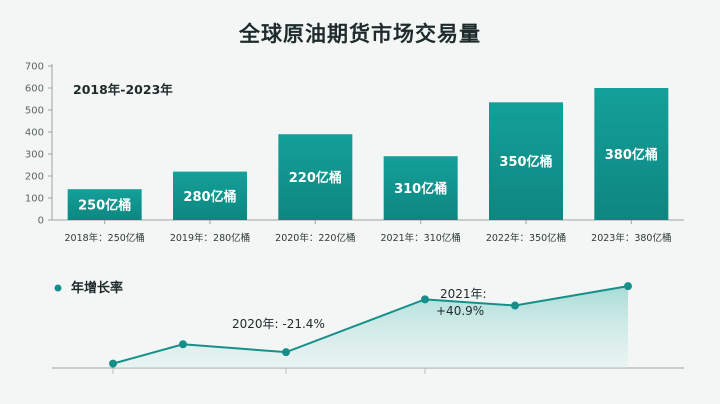  I want to click on bar-value-label: 250亿桶, so click(104, 206).